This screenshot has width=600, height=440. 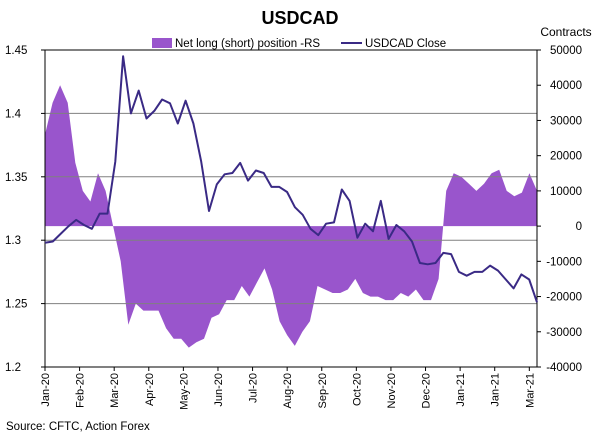 I want to click on y-right-tick-label: 40000, so click(x=566, y=86).